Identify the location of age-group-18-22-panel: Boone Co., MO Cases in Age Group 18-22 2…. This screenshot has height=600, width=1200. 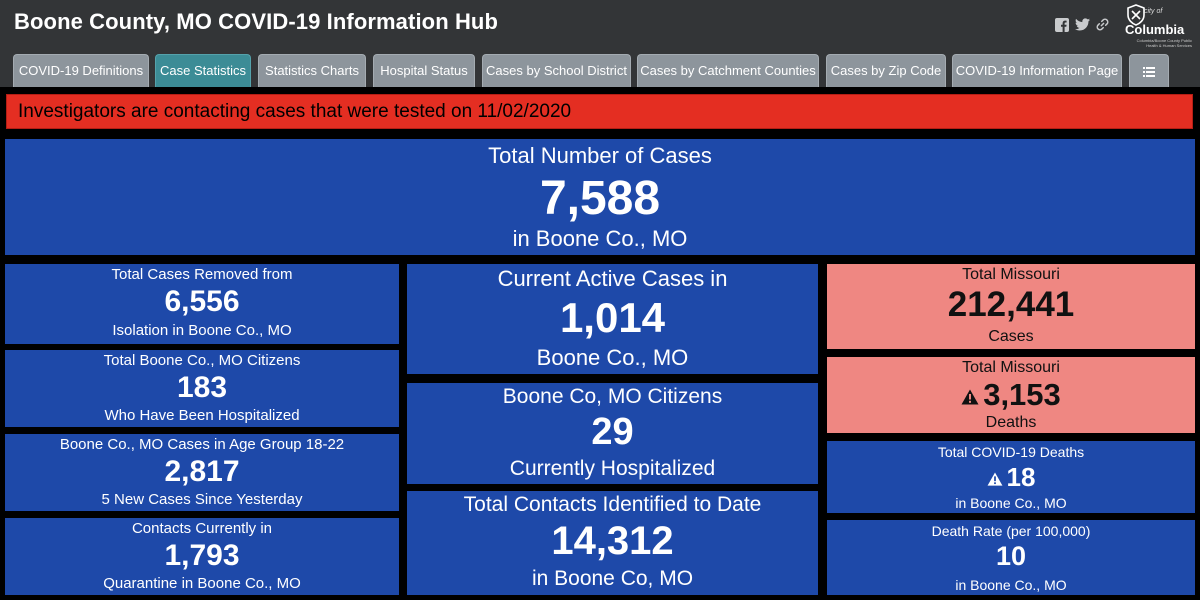
(202, 472).